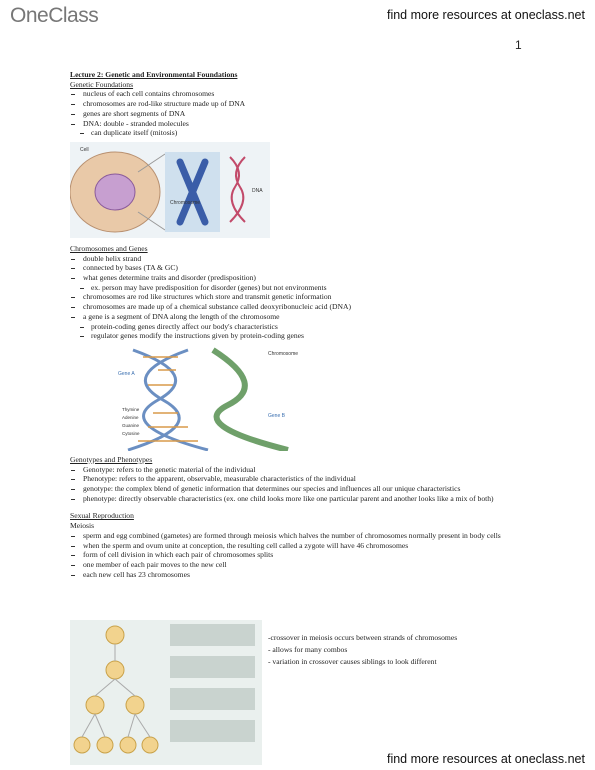 The image size is (595, 770). Describe the element at coordinates (109, 248) in the screenshot. I see `section-heading: Chromosomes and Genes` at that location.